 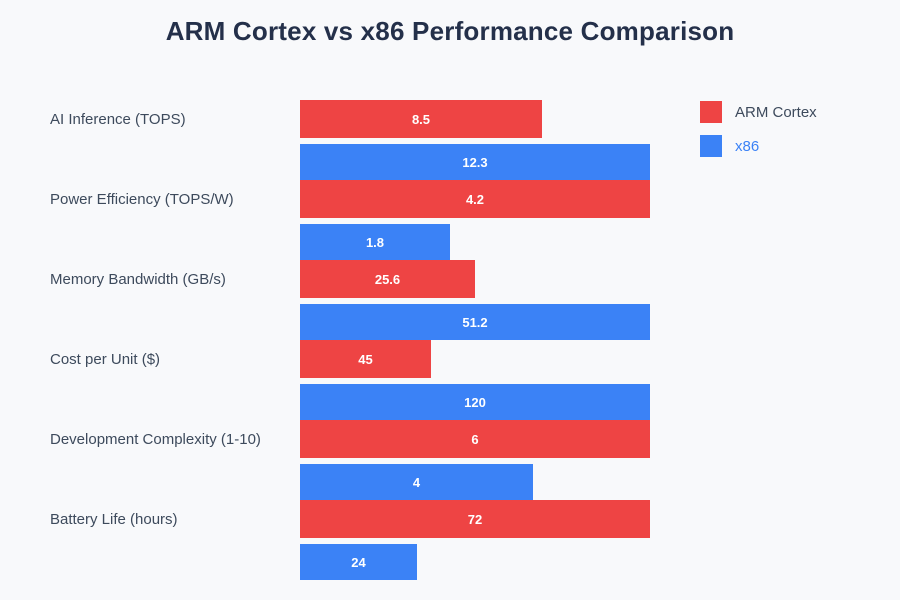 I want to click on bar-x86: 4, so click(x=416, y=482).